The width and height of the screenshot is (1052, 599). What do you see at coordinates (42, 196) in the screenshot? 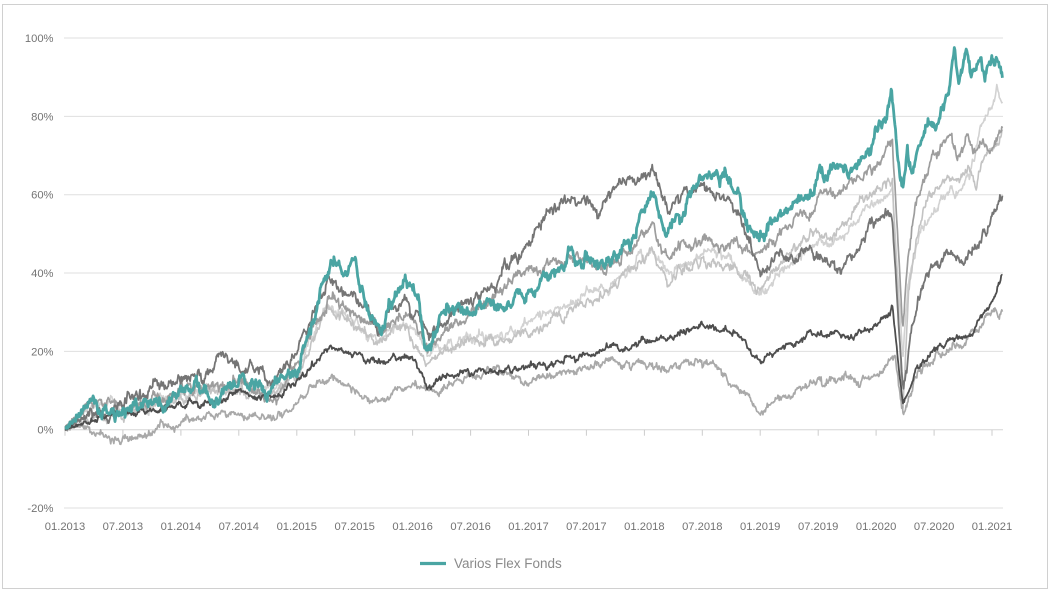
I see `svg-text: 60%` at bounding box center [42, 196].